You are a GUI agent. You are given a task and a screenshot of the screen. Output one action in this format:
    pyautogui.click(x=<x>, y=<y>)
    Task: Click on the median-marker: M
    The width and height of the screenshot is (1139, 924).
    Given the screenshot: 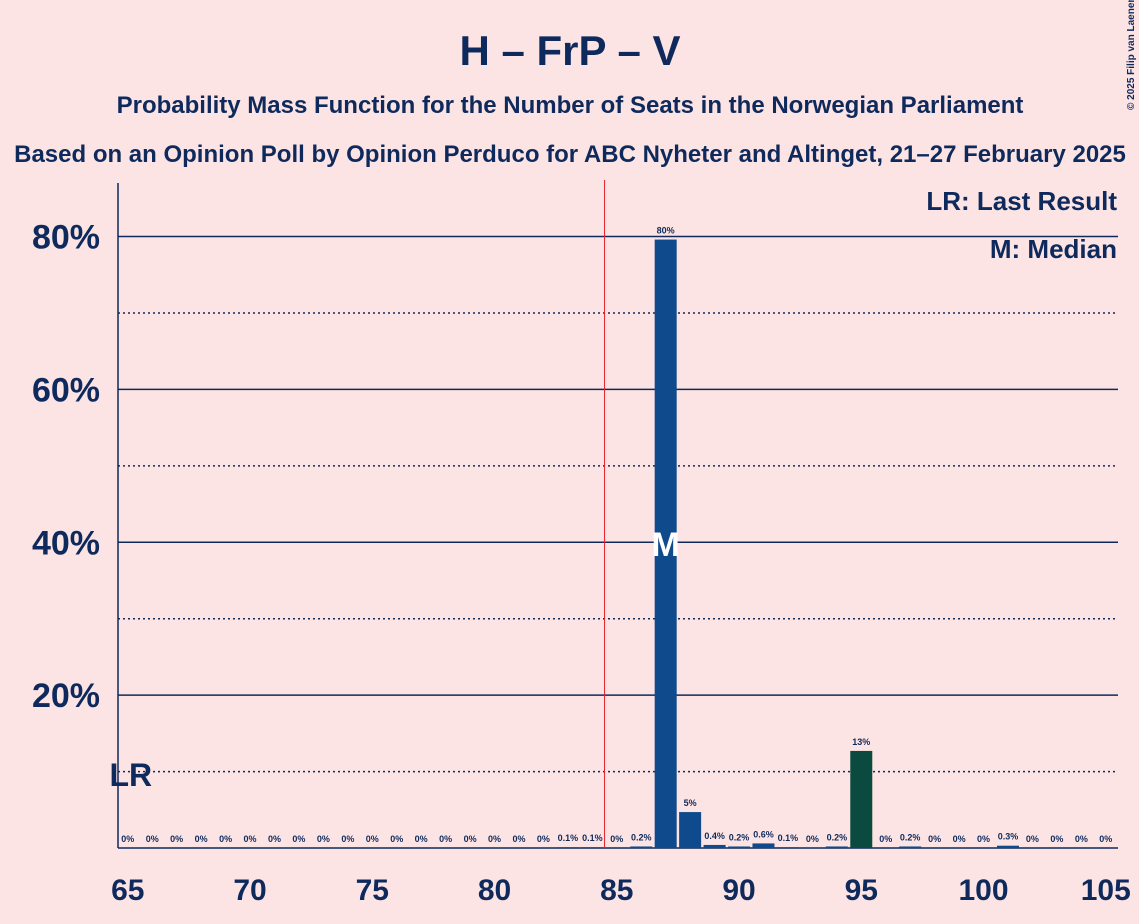 What is the action you would take?
    pyautogui.click(x=666, y=545)
    